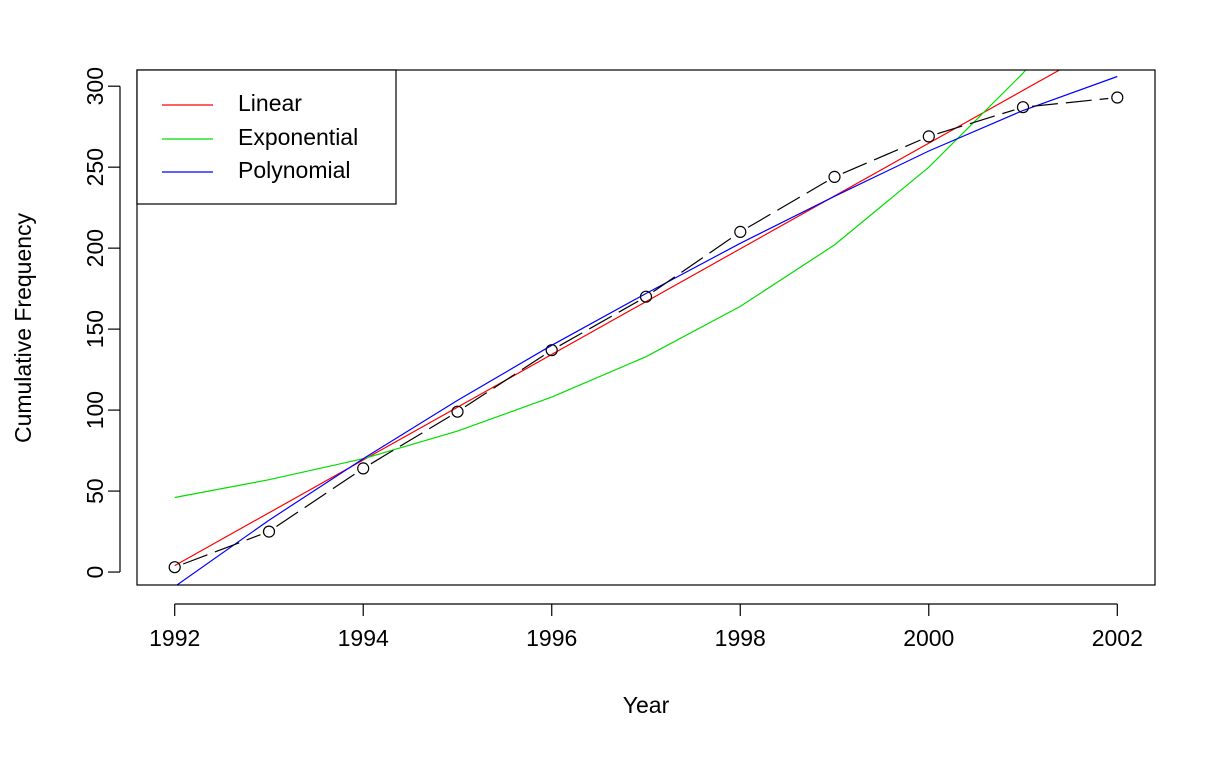  What do you see at coordinates (928, 638) in the screenshot?
I see `x-tick-label: 2000` at bounding box center [928, 638].